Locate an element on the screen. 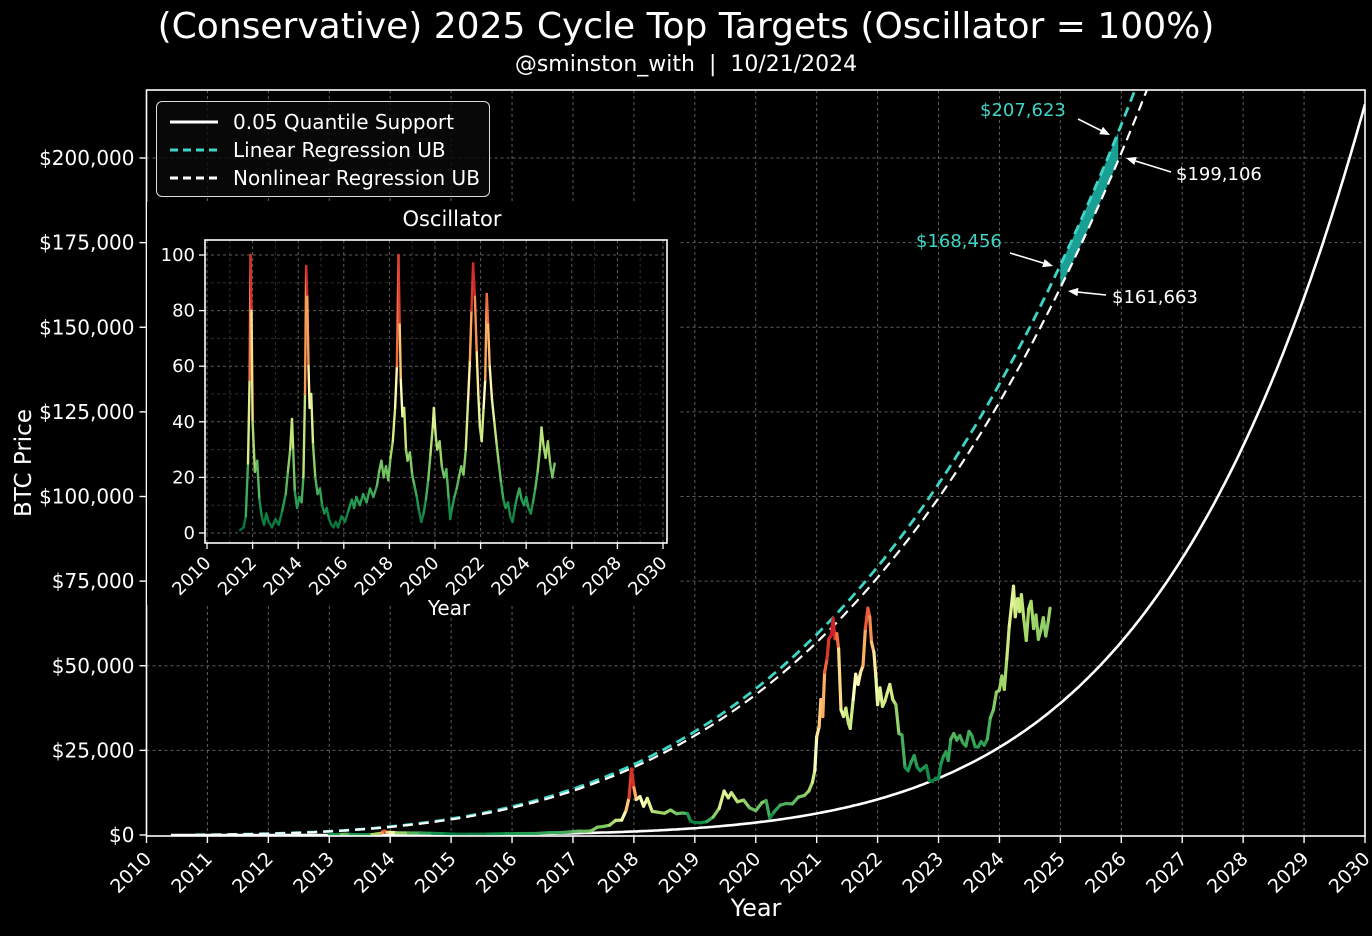 The width and height of the screenshot is (1372, 936). main-x-tick-label: 2024 is located at coordinates (984, 873).